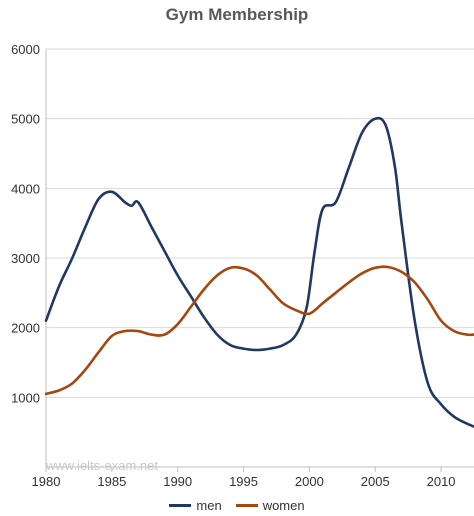 The width and height of the screenshot is (474, 516). I want to click on legend-swatch-men, so click(180, 505).